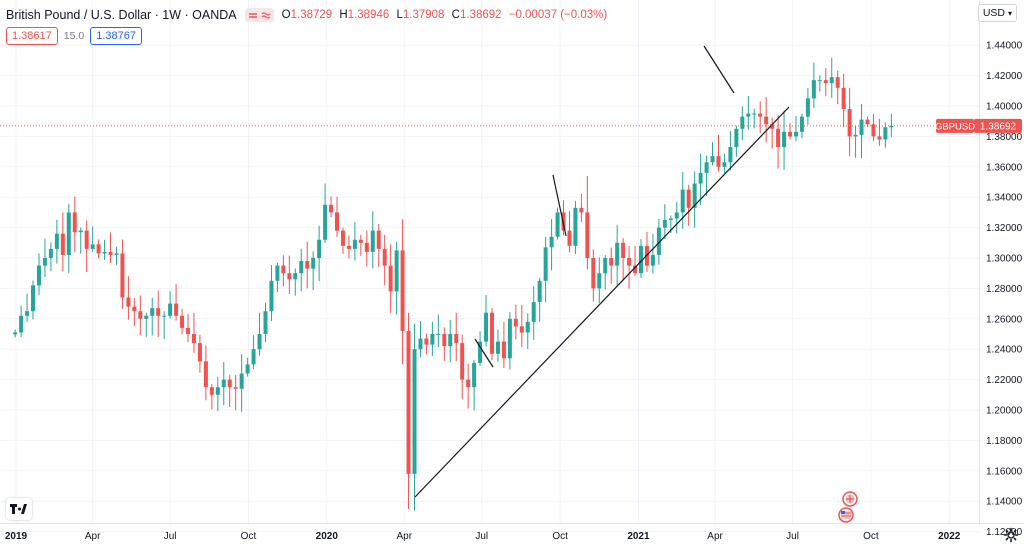 This screenshot has height=553, width=1024. I want to click on price-tick-label: 1.18000, so click(1004, 441).